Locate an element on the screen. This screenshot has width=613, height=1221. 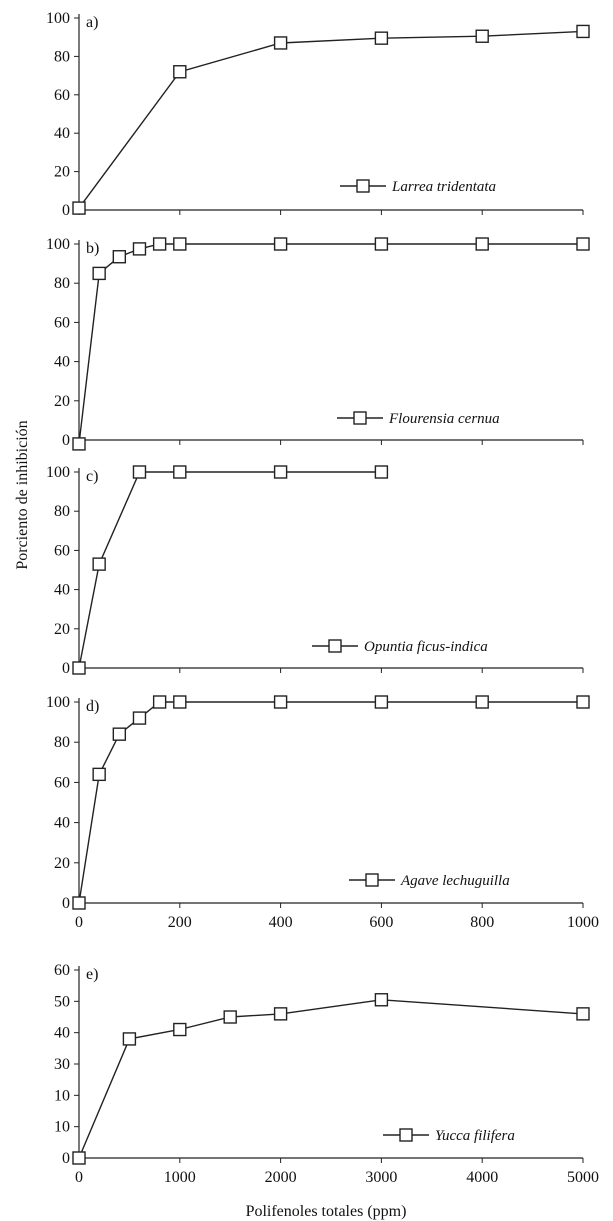
panel-1-y-tick-label: 0 is located at coordinates (66, 210).